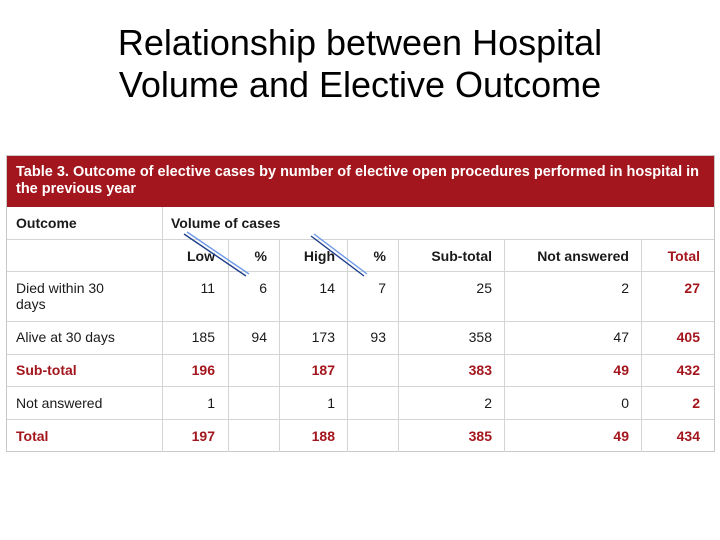 Image resolution: width=720 pixels, height=540 pixels. I want to click on row-label-died-within-30-days: Died within 30 days, so click(60, 296).